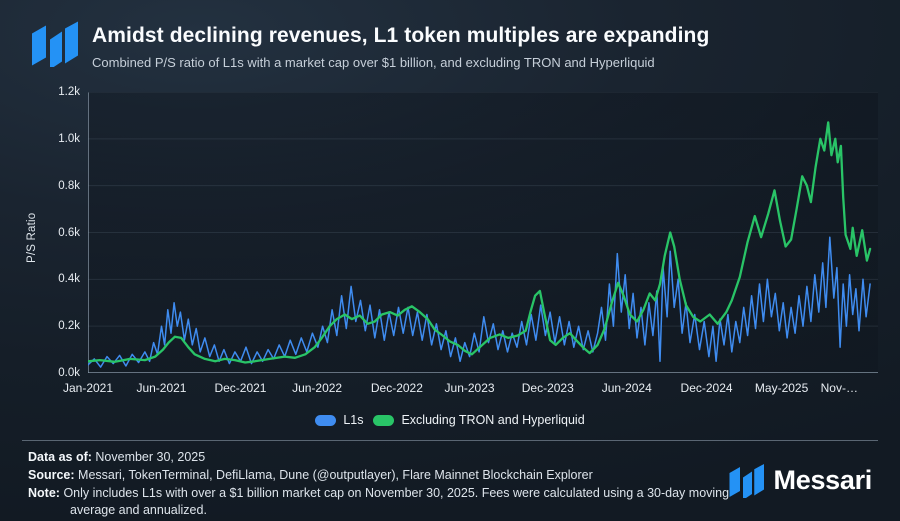 Image resolution: width=900 pixels, height=521 pixels. What do you see at coordinates (823, 480) in the screenshot?
I see `brand-name: Messari` at bounding box center [823, 480].